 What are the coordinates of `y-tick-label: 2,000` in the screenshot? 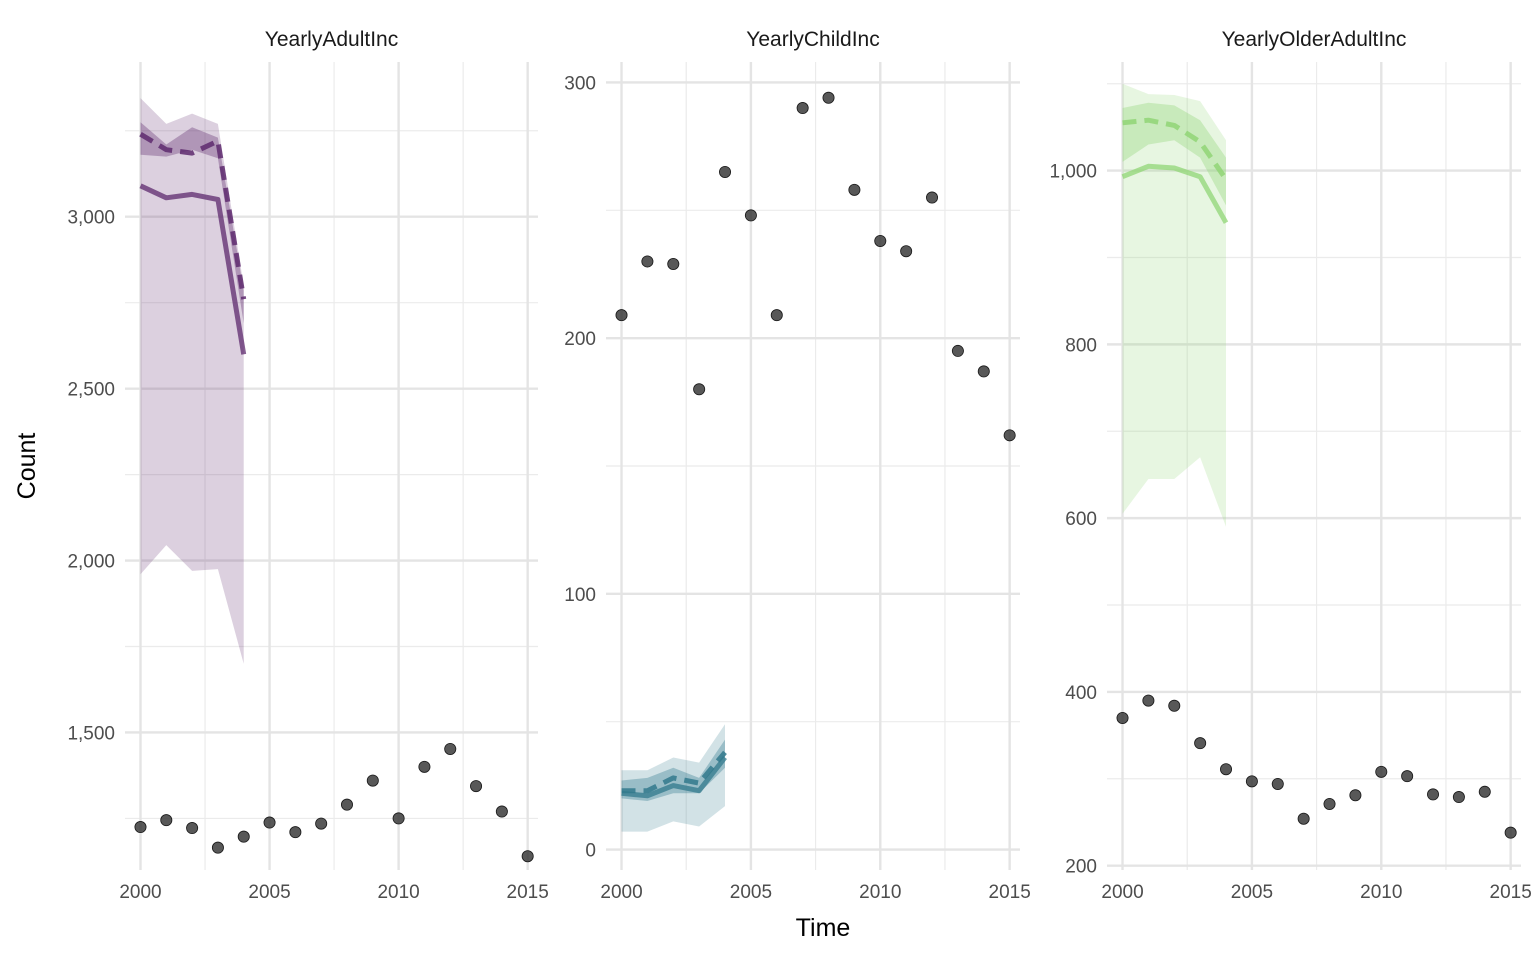 It's located at (91, 562).